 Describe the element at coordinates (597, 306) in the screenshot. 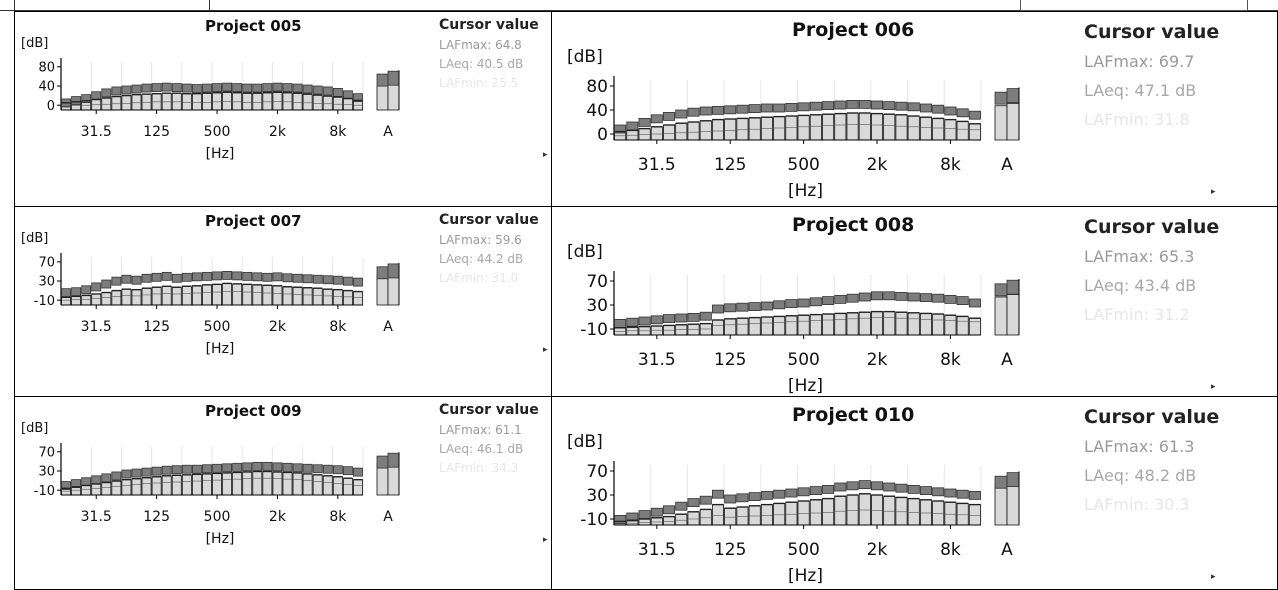

I see `y-tick-label: 30` at that location.